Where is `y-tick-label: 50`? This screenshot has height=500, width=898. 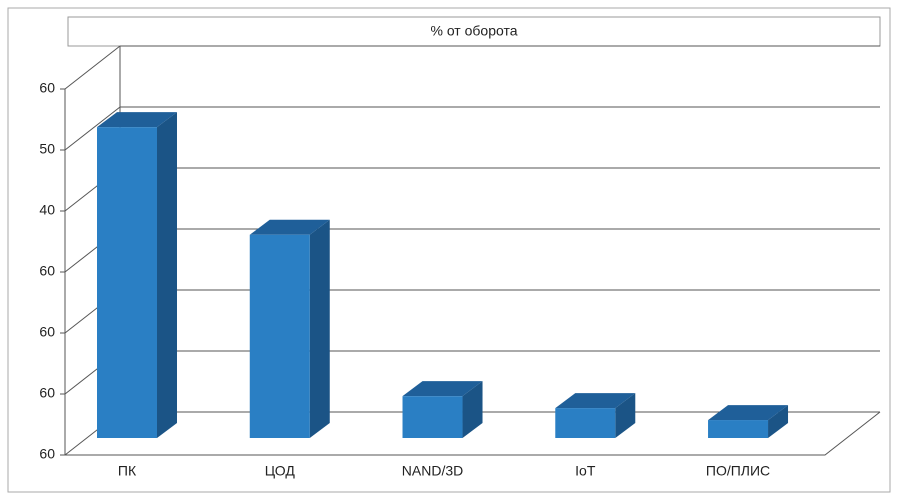
y-tick-label: 50 is located at coordinates (47, 149).